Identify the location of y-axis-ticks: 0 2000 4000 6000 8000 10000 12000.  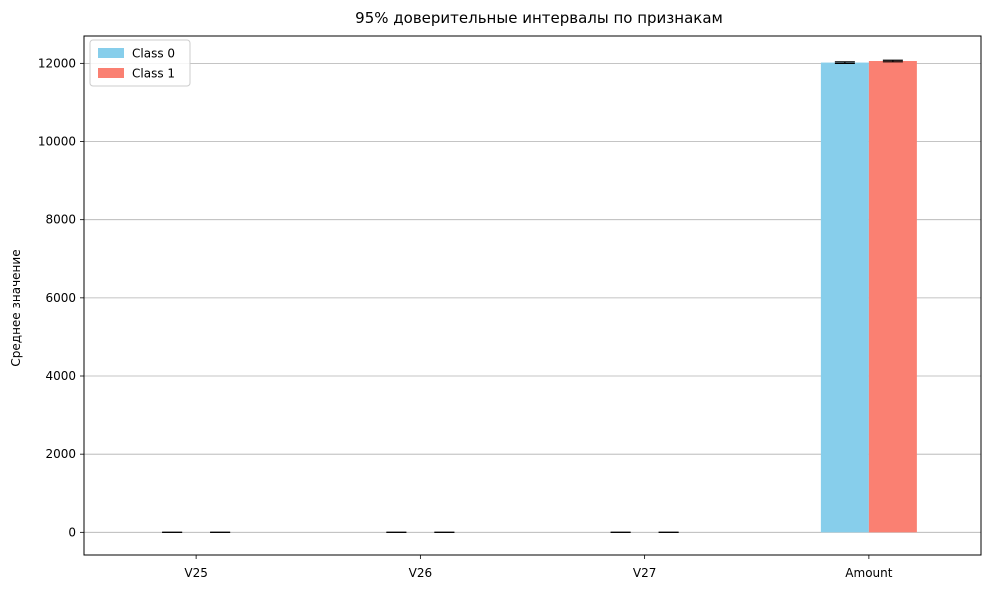
(61, 297).